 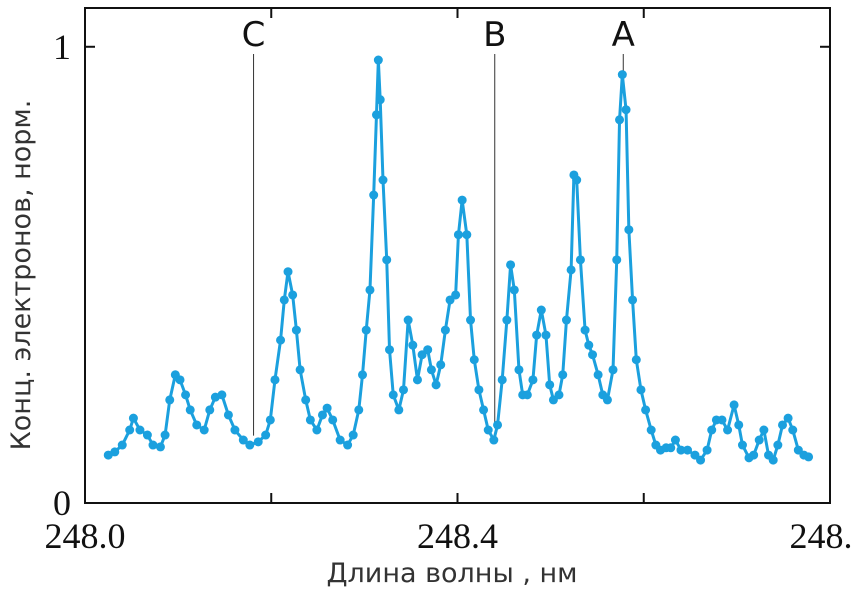 What do you see at coordinates (821, 536) in the screenshot?
I see `x-tick-label: 248.8` at bounding box center [821, 536].